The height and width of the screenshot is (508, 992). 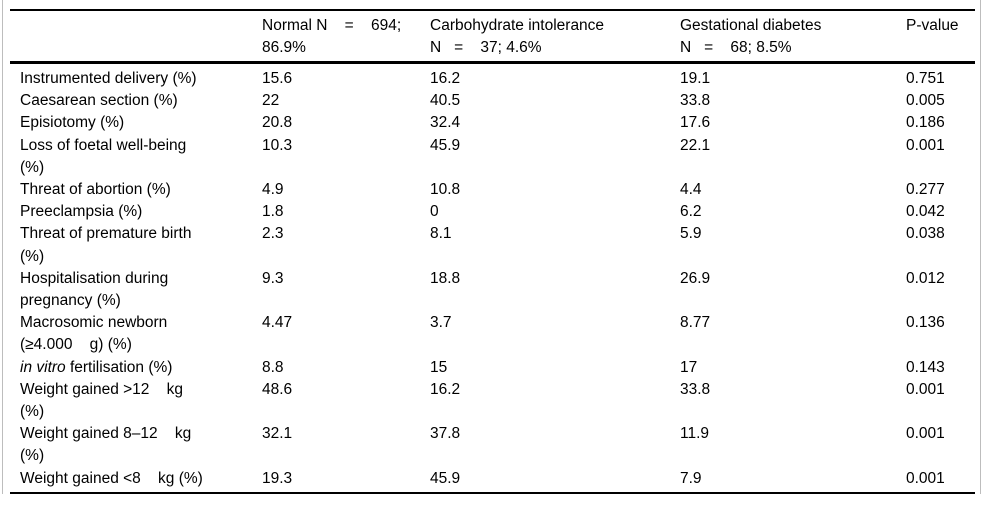 I want to click on cell-normal: 15.6, so click(x=277, y=78).